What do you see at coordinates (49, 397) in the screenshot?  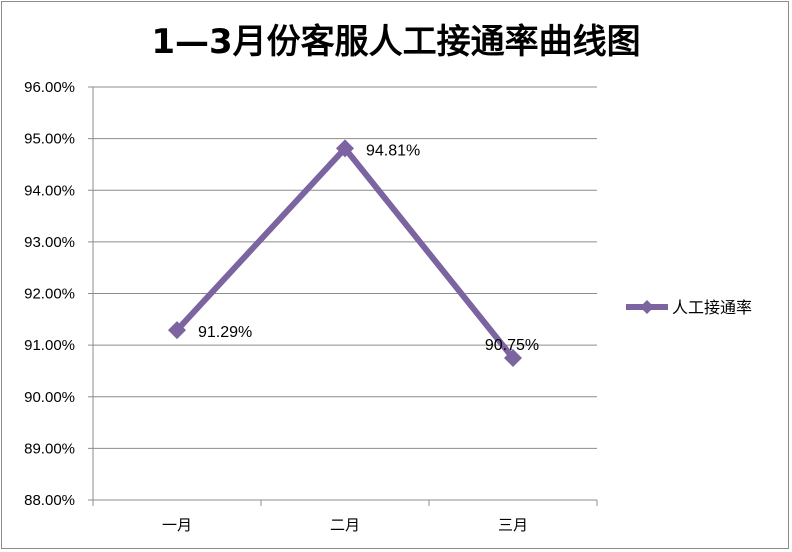 I see `y-tick-label: 90.00%` at bounding box center [49, 397].